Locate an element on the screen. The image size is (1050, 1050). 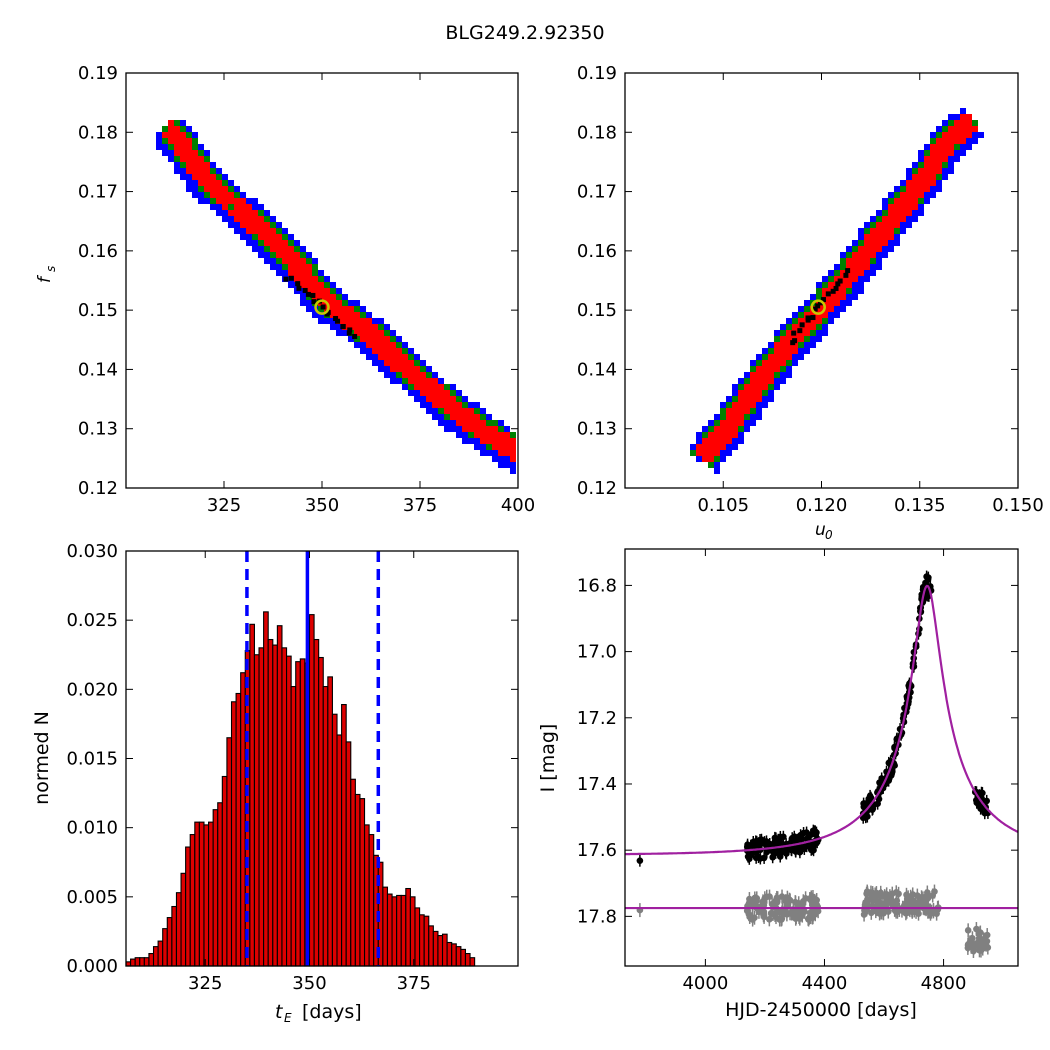
x-tick-label: 325 is located at coordinates (205, 983).